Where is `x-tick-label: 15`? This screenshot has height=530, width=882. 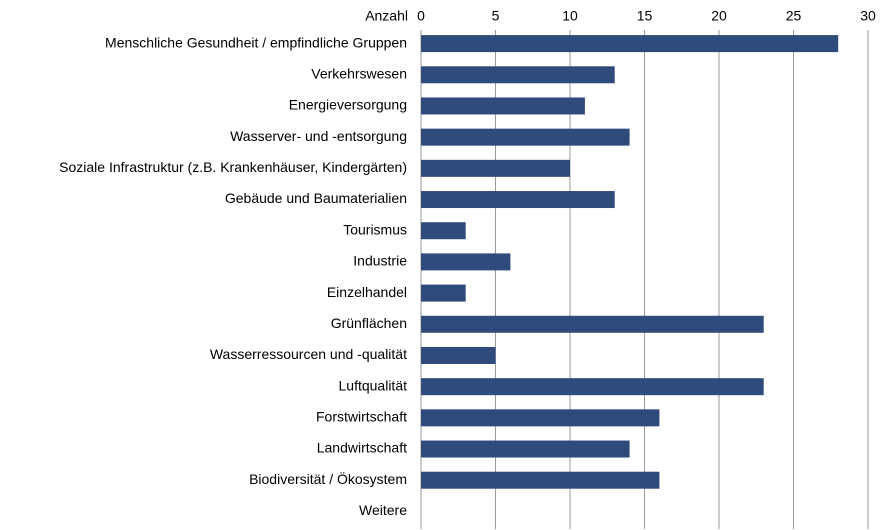
x-tick-label: 15 is located at coordinates (645, 16).